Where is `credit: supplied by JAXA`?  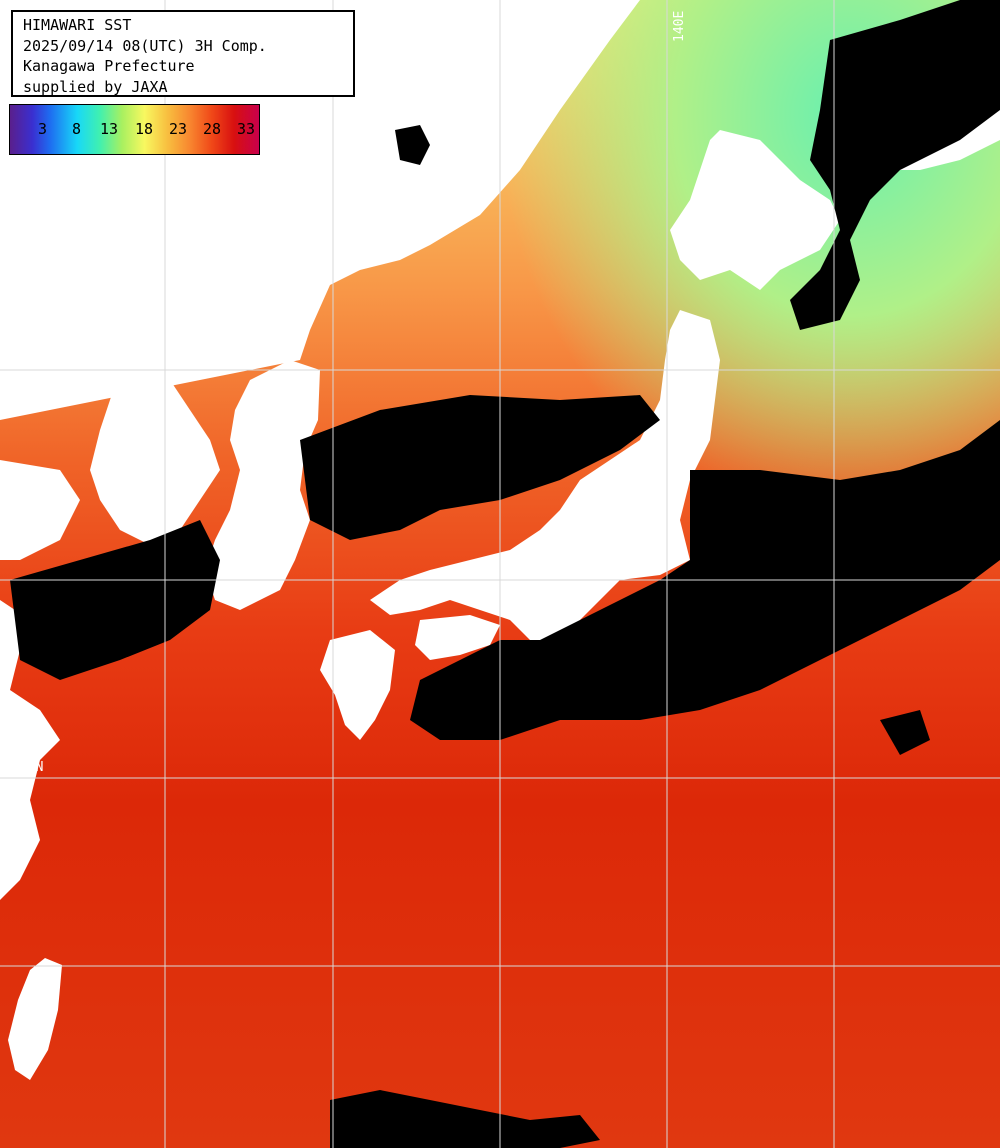
credit: supplied by JAXA is located at coordinates (95, 86).